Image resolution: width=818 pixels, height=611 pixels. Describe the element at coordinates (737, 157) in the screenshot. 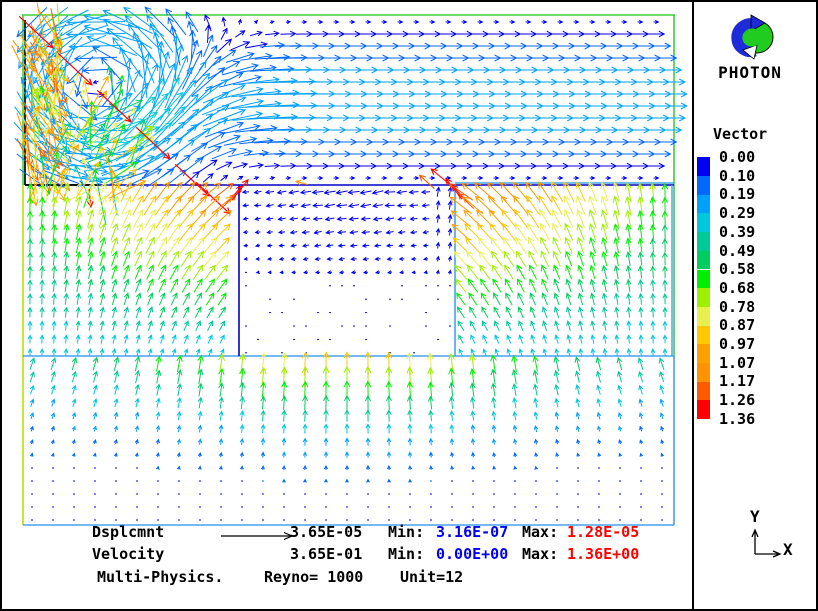

I see `legend-tick-label: 0.00` at that location.